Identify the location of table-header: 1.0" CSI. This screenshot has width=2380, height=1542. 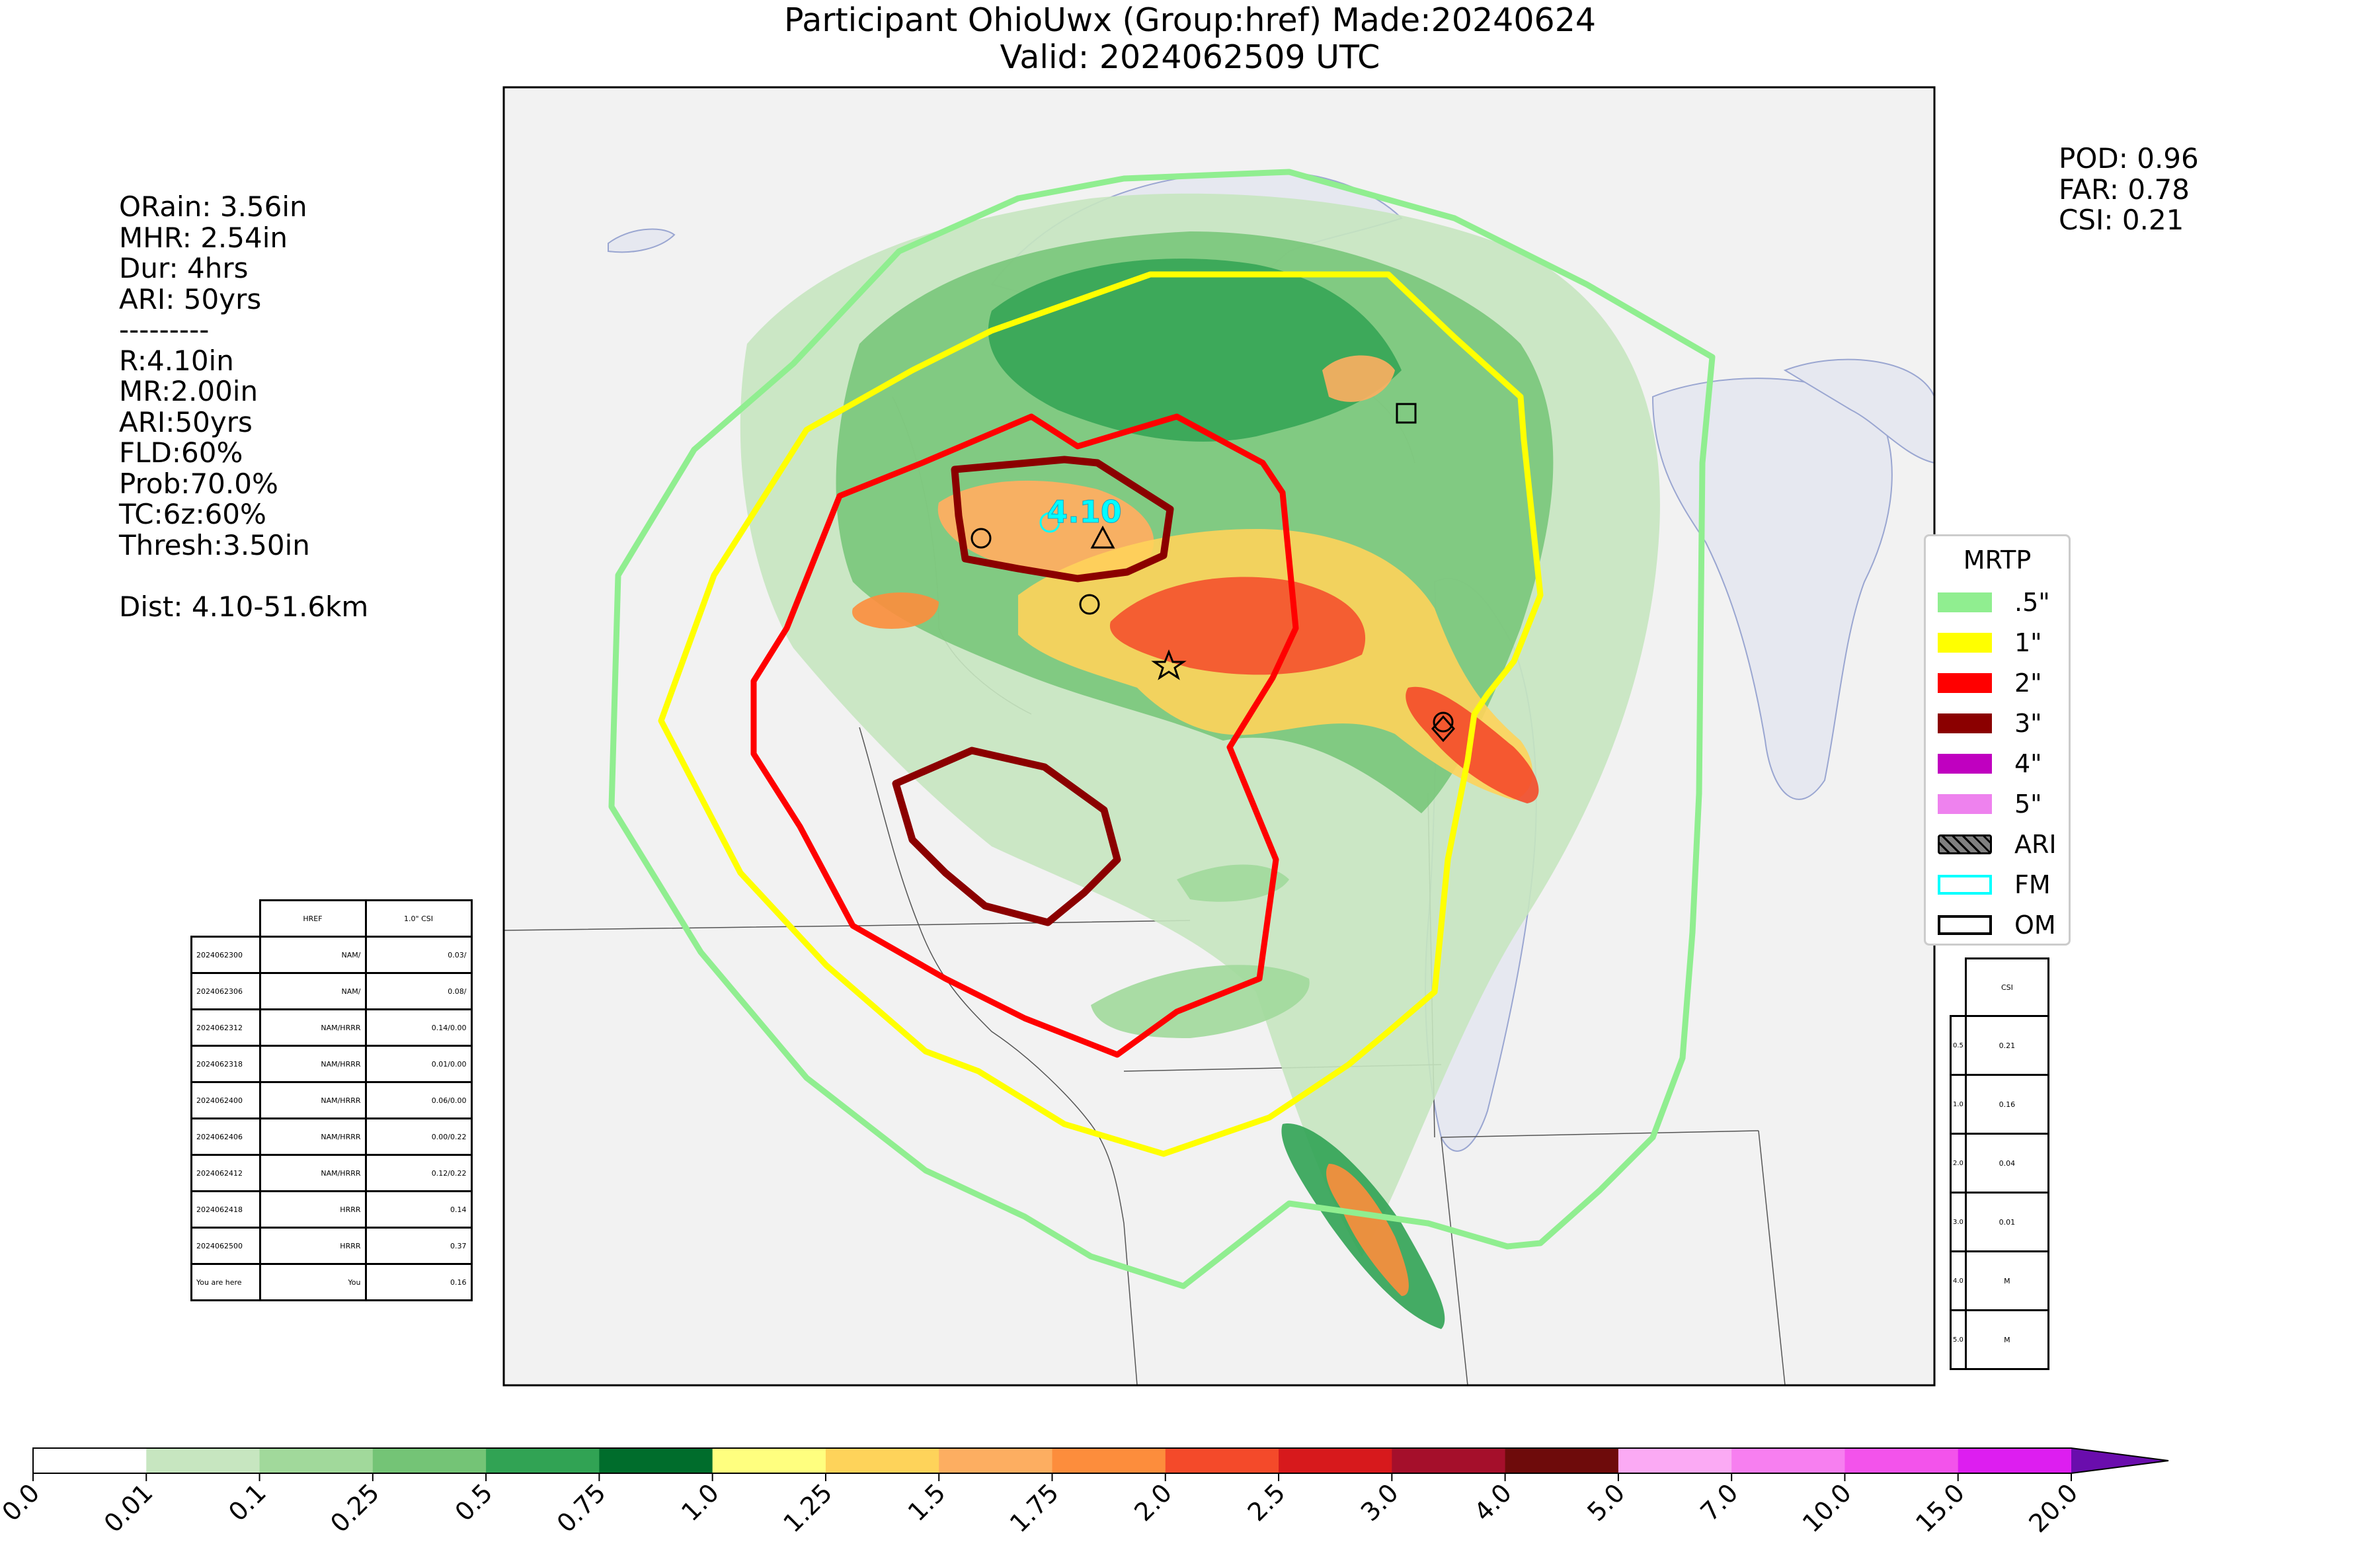
(418, 918).